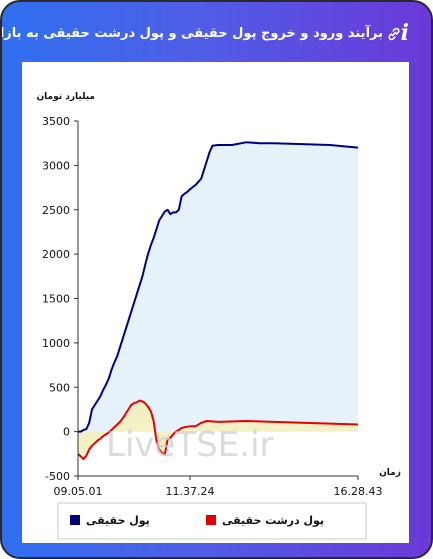  I want to click on y-tick-label: 2500, so click(56, 210).